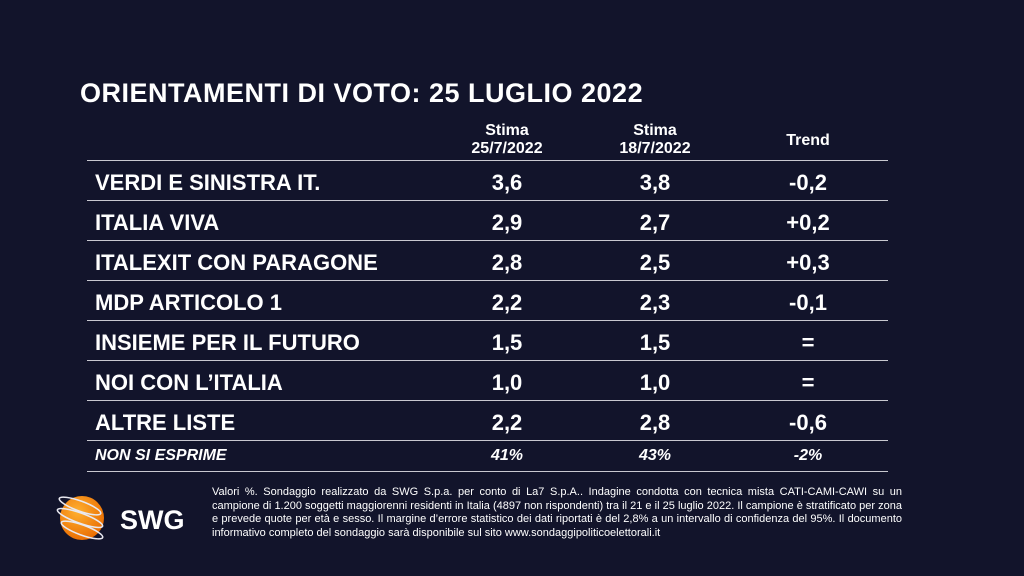  What do you see at coordinates (227, 342) in the screenshot?
I see `party-name: INSIEME PER IL FUTURO` at bounding box center [227, 342].